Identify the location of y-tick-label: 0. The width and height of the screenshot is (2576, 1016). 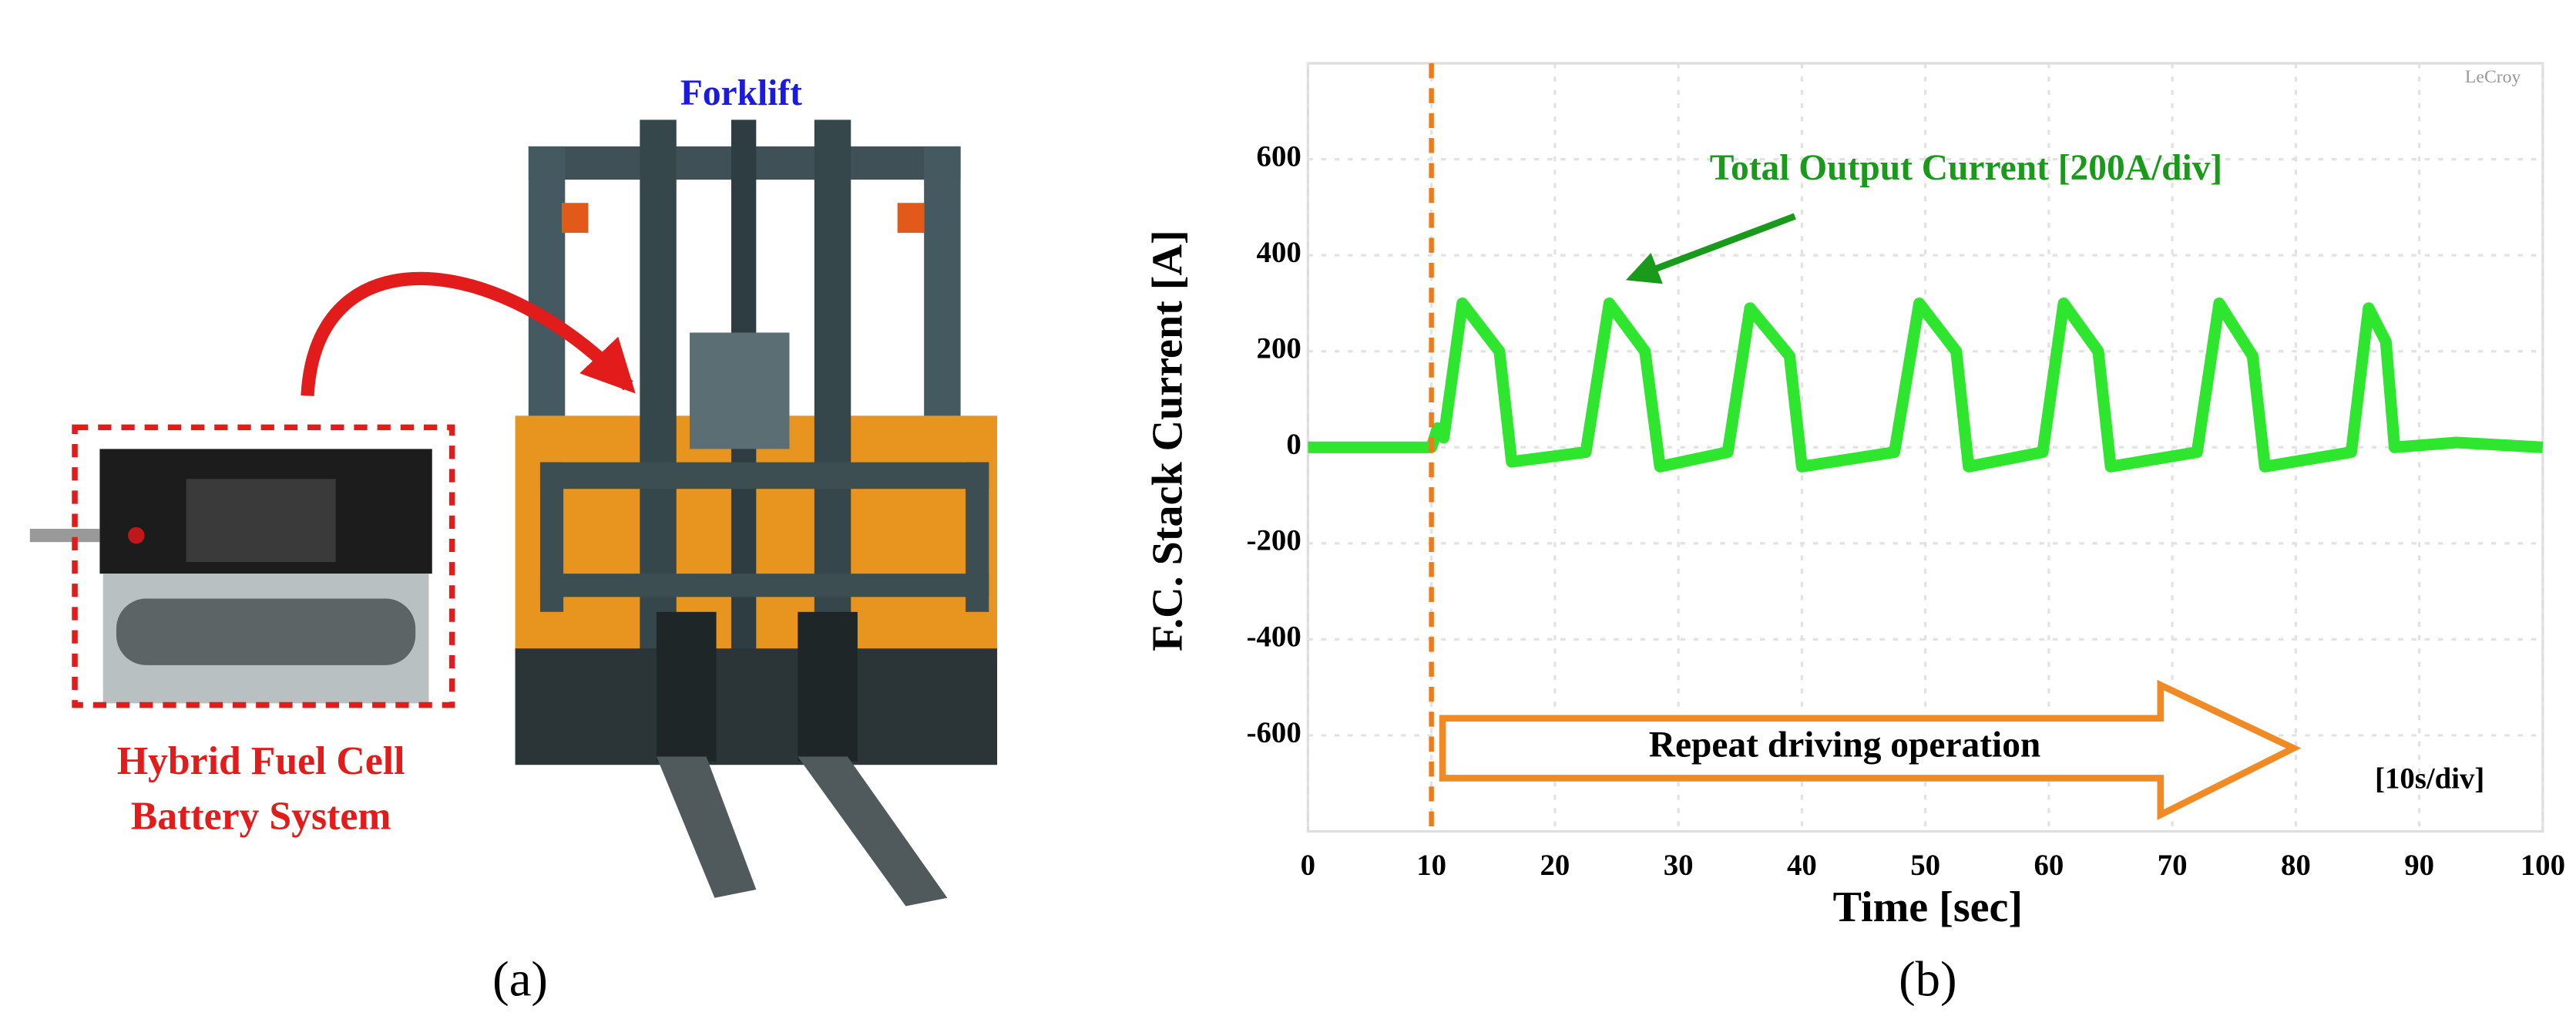
(1293, 444).